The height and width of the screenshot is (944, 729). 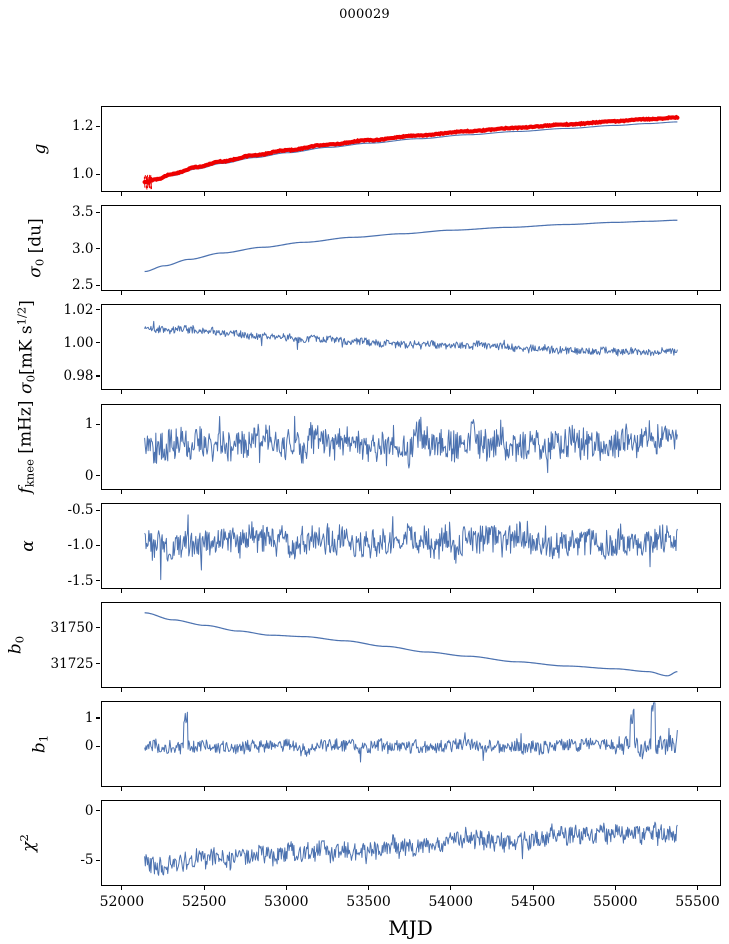 What do you see at coordinates (83, 285) in the screenshot?
I see `panel-sigma0-du-ytick-label: 2.5` at bounding box center [83, 285].